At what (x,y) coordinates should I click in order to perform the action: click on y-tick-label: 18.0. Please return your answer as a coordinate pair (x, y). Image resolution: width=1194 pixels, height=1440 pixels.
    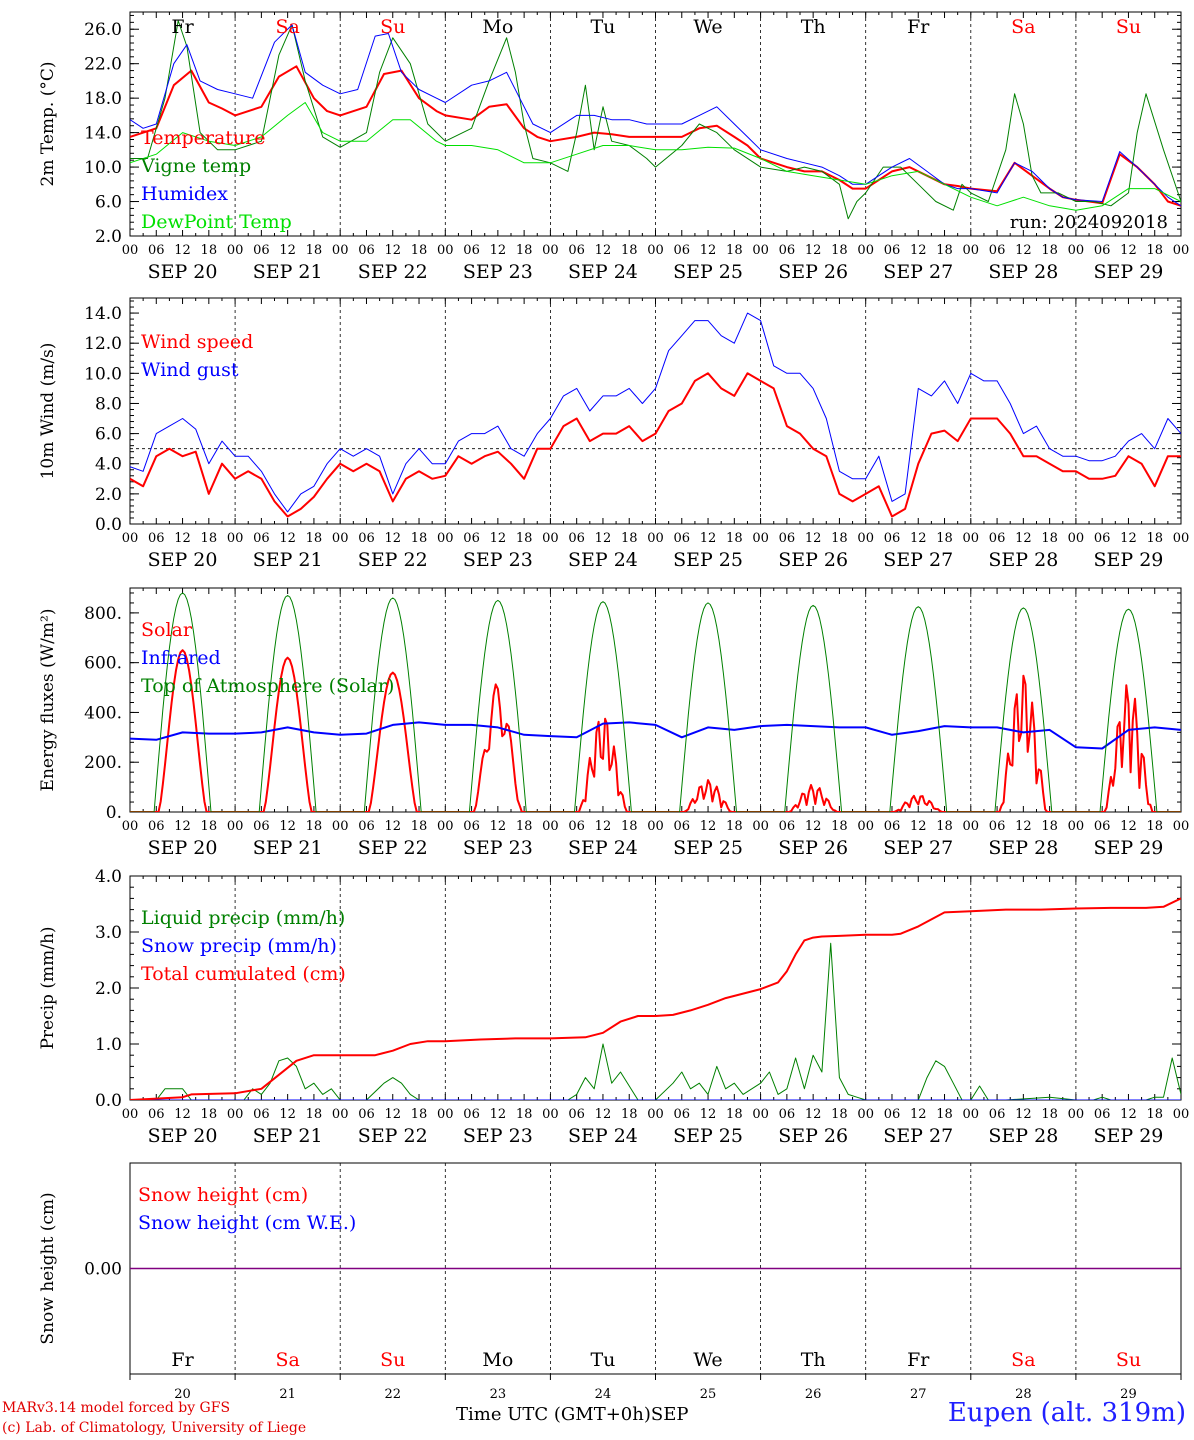
    Looking at the image, I should click on (103, 99).